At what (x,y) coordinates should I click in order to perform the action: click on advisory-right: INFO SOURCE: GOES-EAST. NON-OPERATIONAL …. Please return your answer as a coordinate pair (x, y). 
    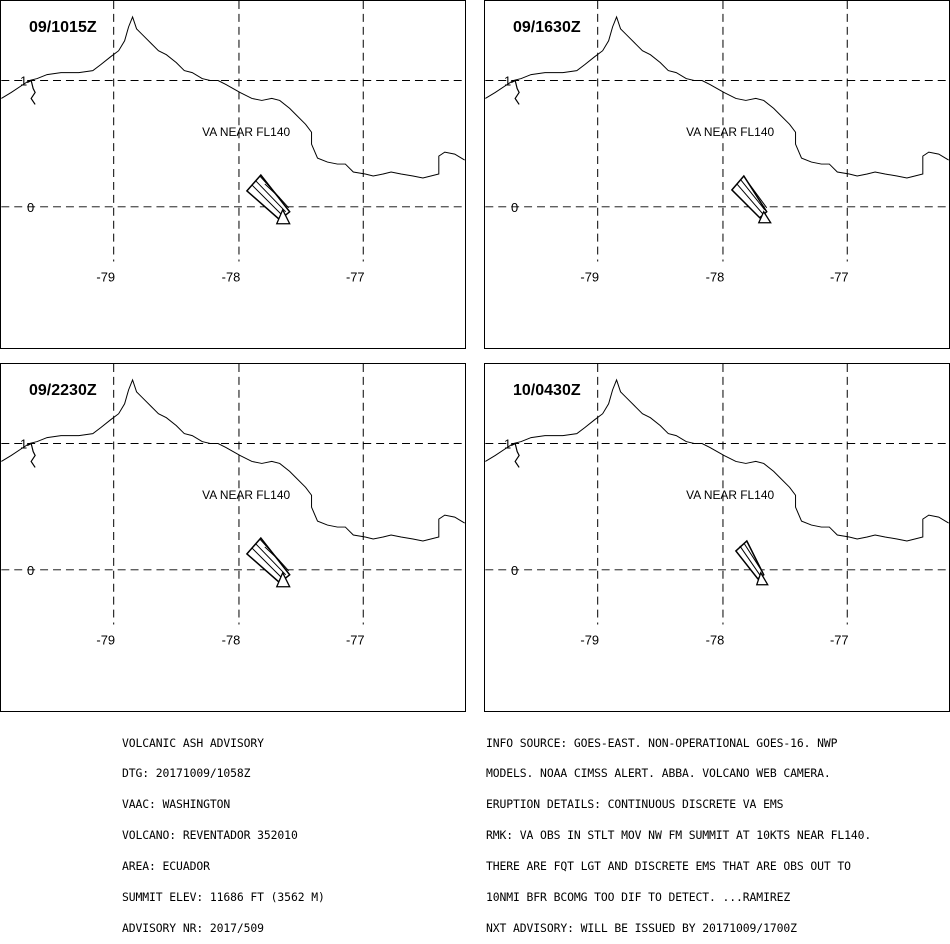
    Looking at the image, I should click on (678, 830).